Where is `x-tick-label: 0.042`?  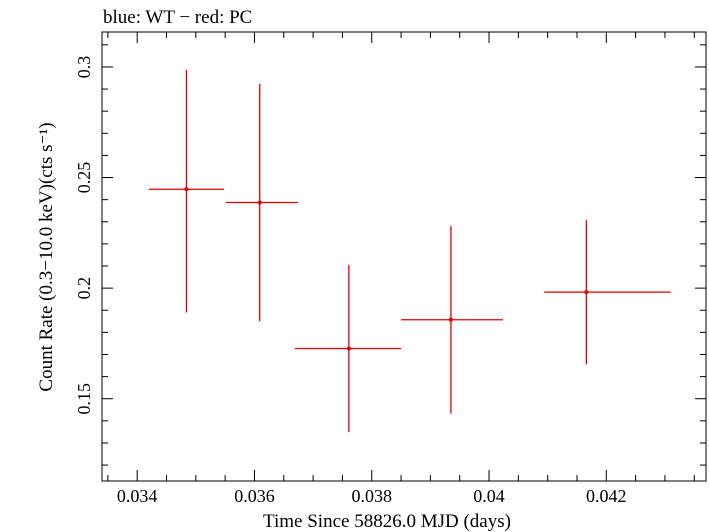
x-tick-label: 0.042 is located at coordinates (606, 496).